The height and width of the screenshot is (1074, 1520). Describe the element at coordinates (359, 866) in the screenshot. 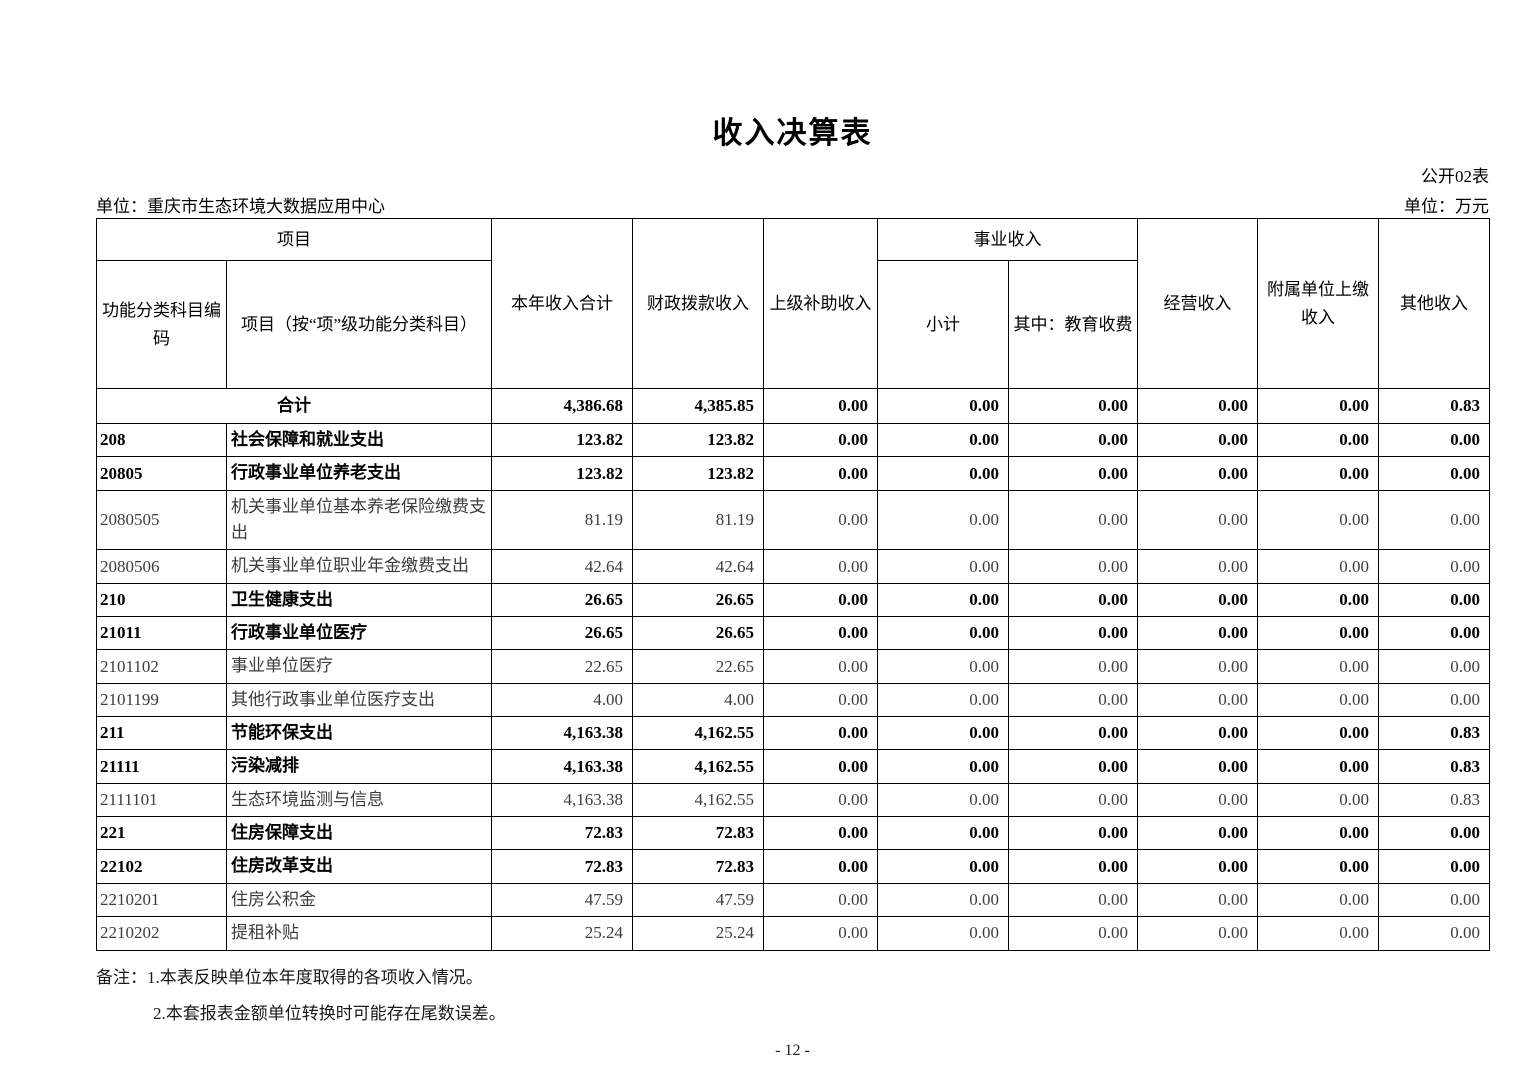

I see `cell-project: 住房改革支出` at that location.